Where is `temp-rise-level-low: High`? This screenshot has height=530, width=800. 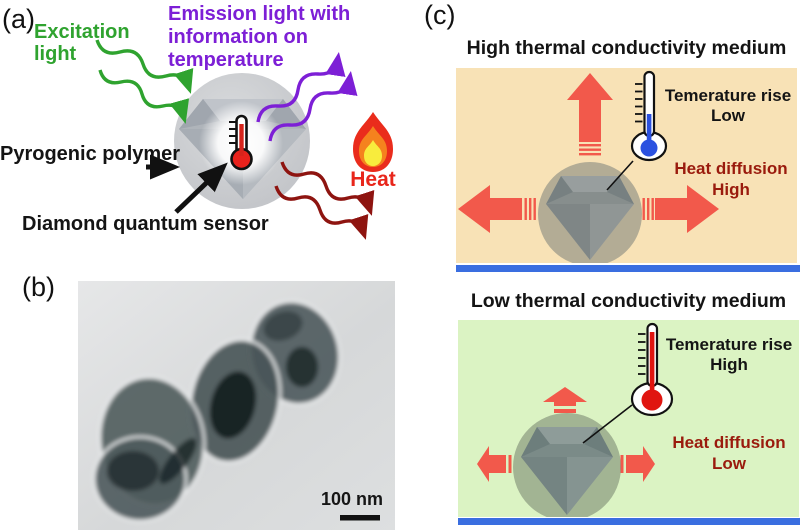 temp-rise-level-low: High is located at coordinates (729, 365).